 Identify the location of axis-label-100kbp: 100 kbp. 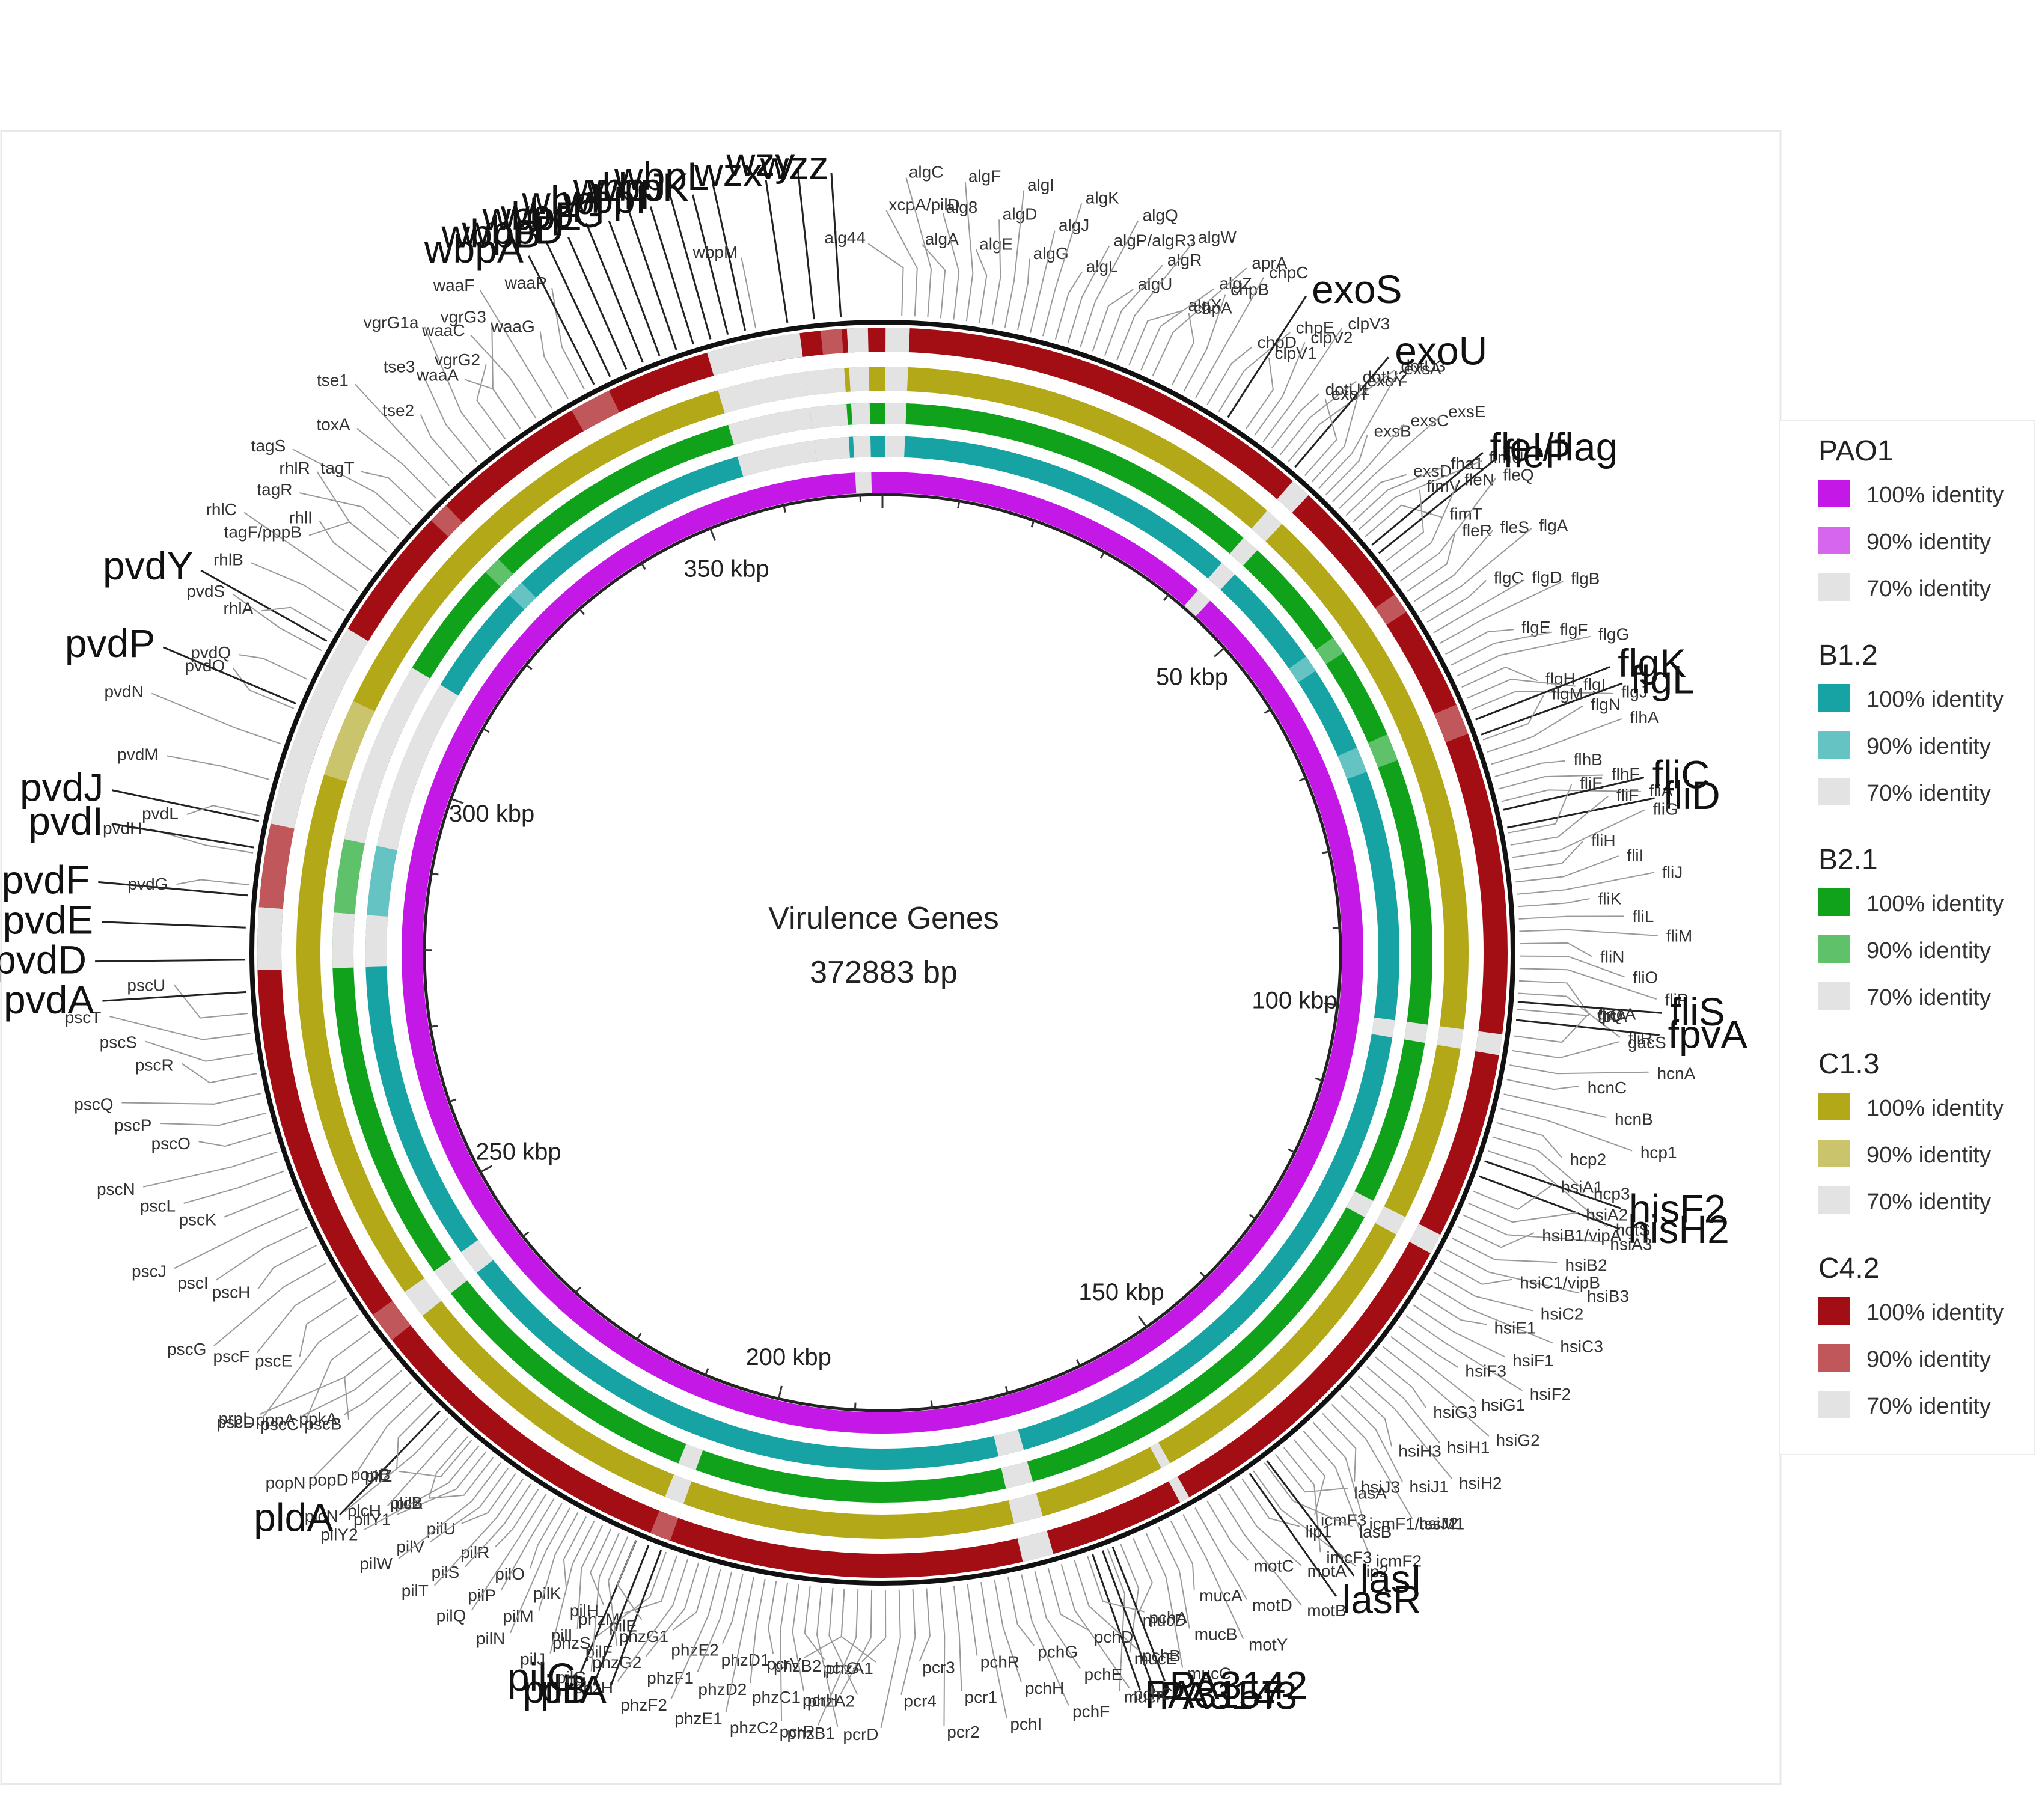
(1294, 1001).